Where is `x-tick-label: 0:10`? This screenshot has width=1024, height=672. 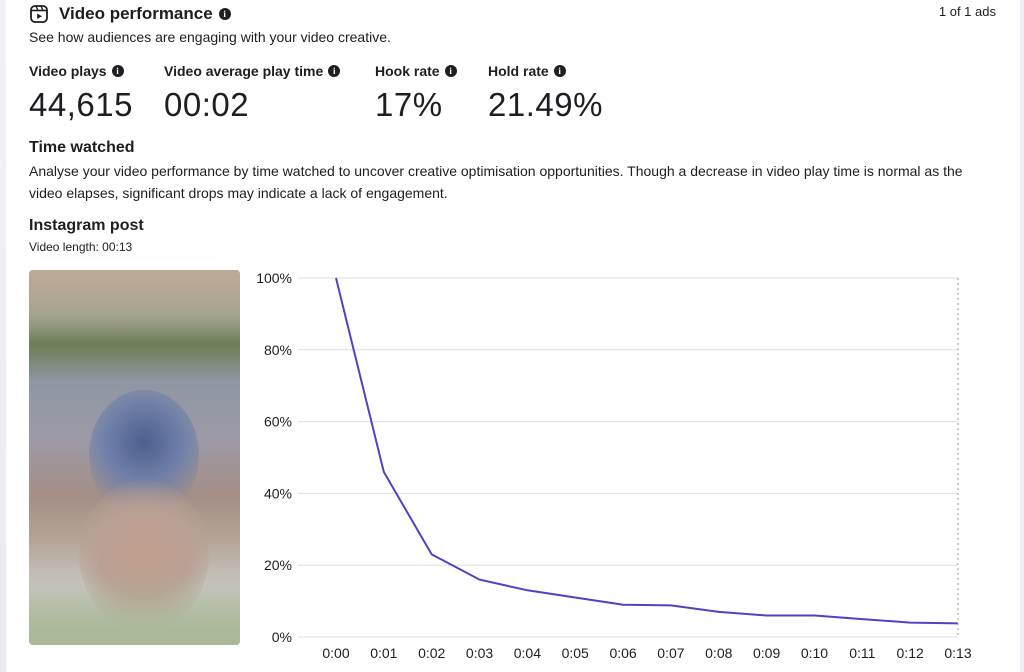 x-tick-label: 0:10 is located at coordinates (814, 653).